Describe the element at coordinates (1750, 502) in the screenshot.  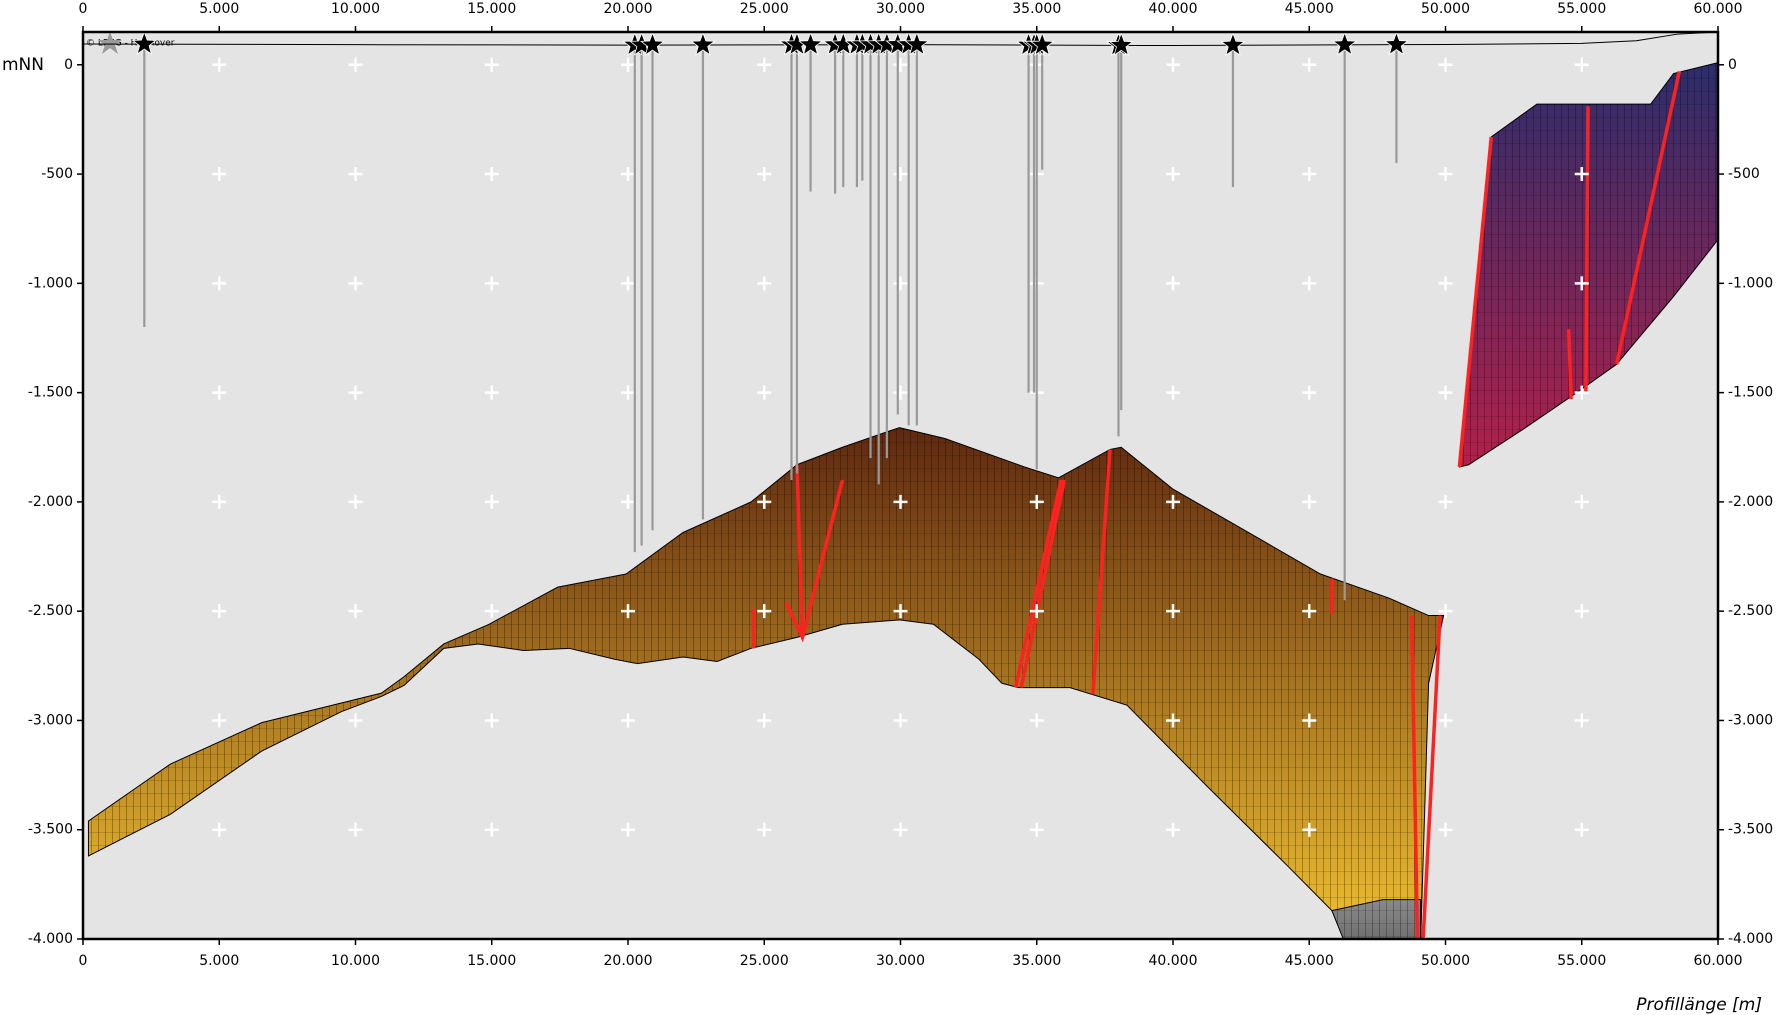
I see `y-tick-label-right: -2.000` at that location.